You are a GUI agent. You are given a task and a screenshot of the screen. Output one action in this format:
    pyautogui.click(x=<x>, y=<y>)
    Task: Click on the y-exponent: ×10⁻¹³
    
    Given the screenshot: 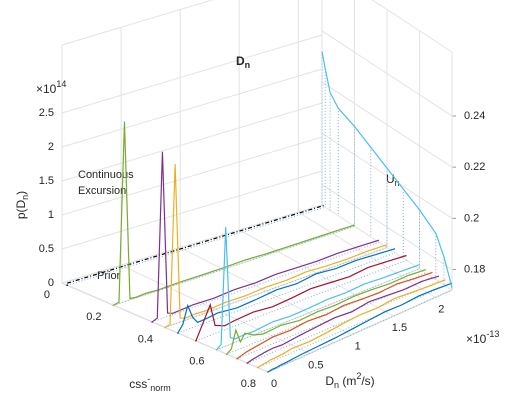 What is the action you would take?
    pyautogui.click(x=482, y=337)
    